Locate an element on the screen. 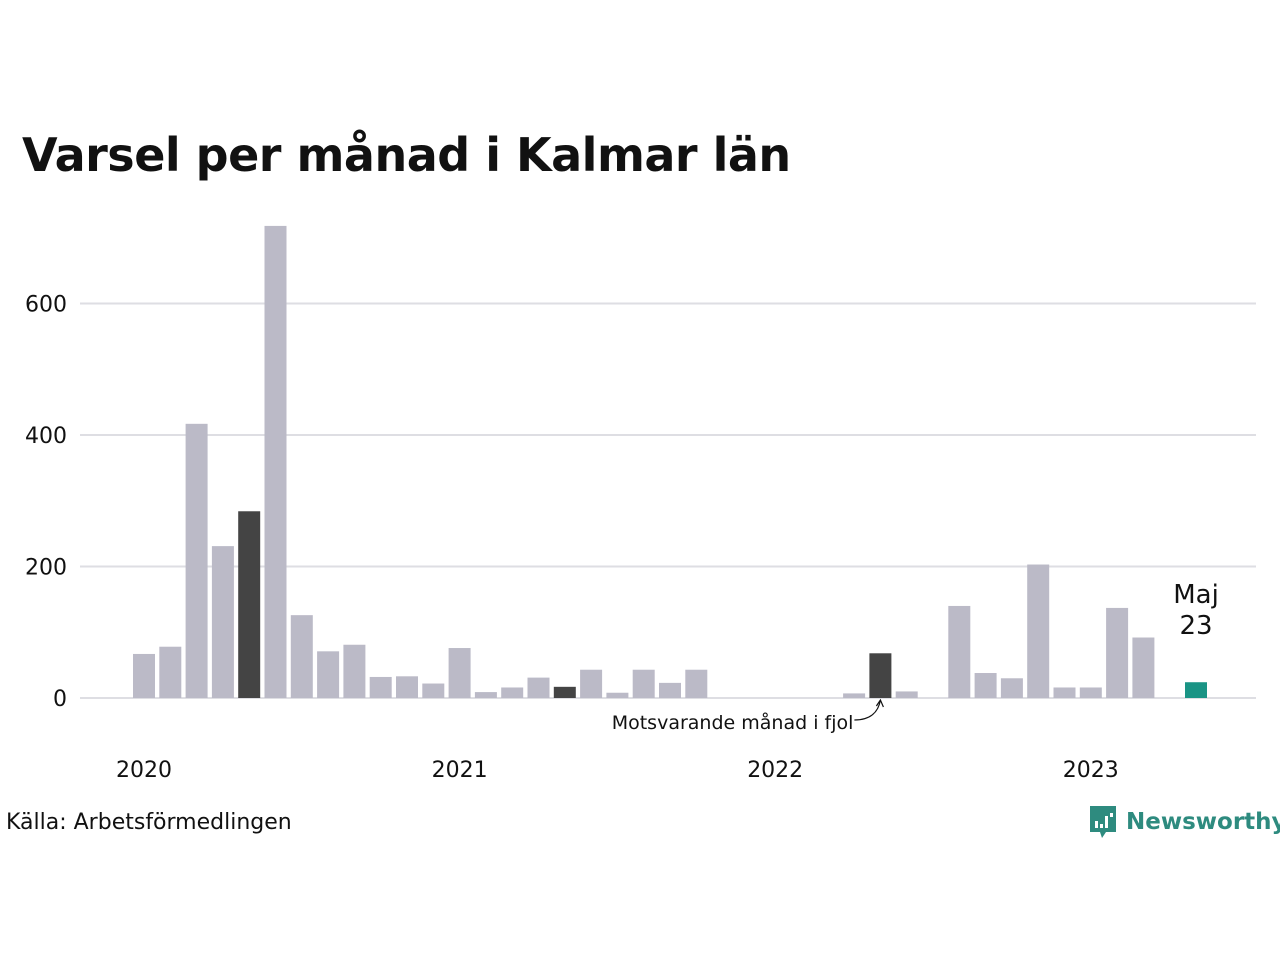 This screenshot has width=1280, height=960. source-credit: Källa: Arbetsförmedlingen is located at coordinates (149, 822).